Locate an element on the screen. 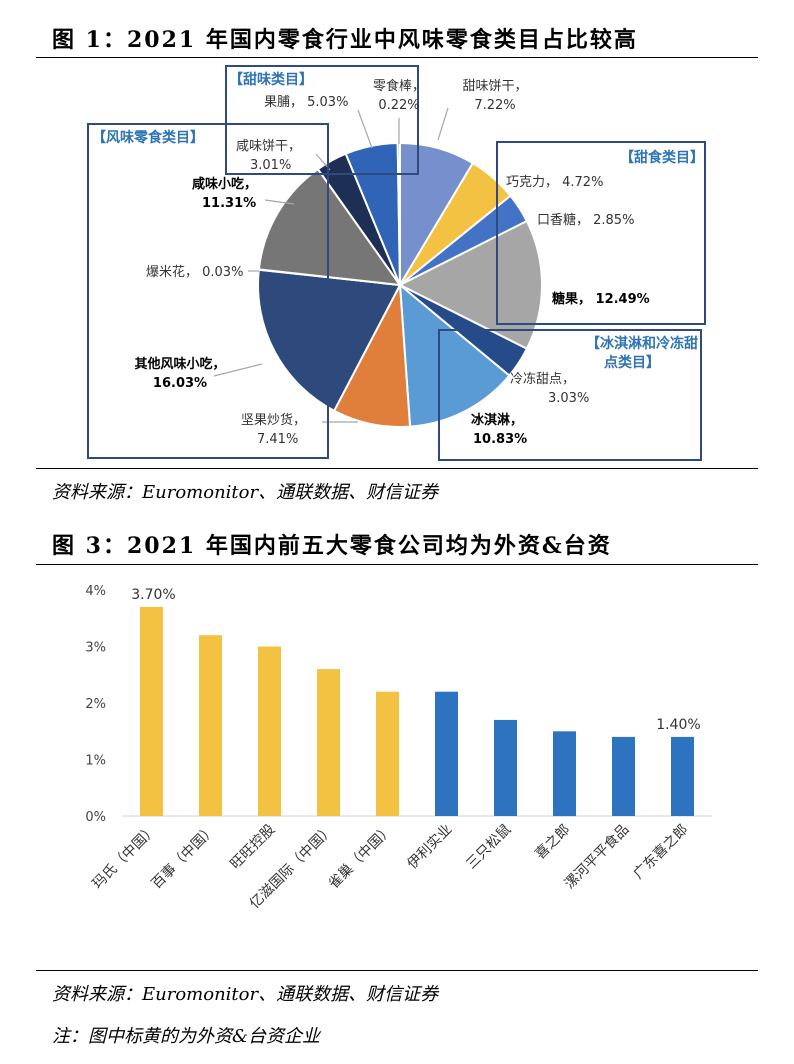 This screenshot has width=794, height=1064. bar-data-label-0: 3.70% is located at coordinates (153, 595).